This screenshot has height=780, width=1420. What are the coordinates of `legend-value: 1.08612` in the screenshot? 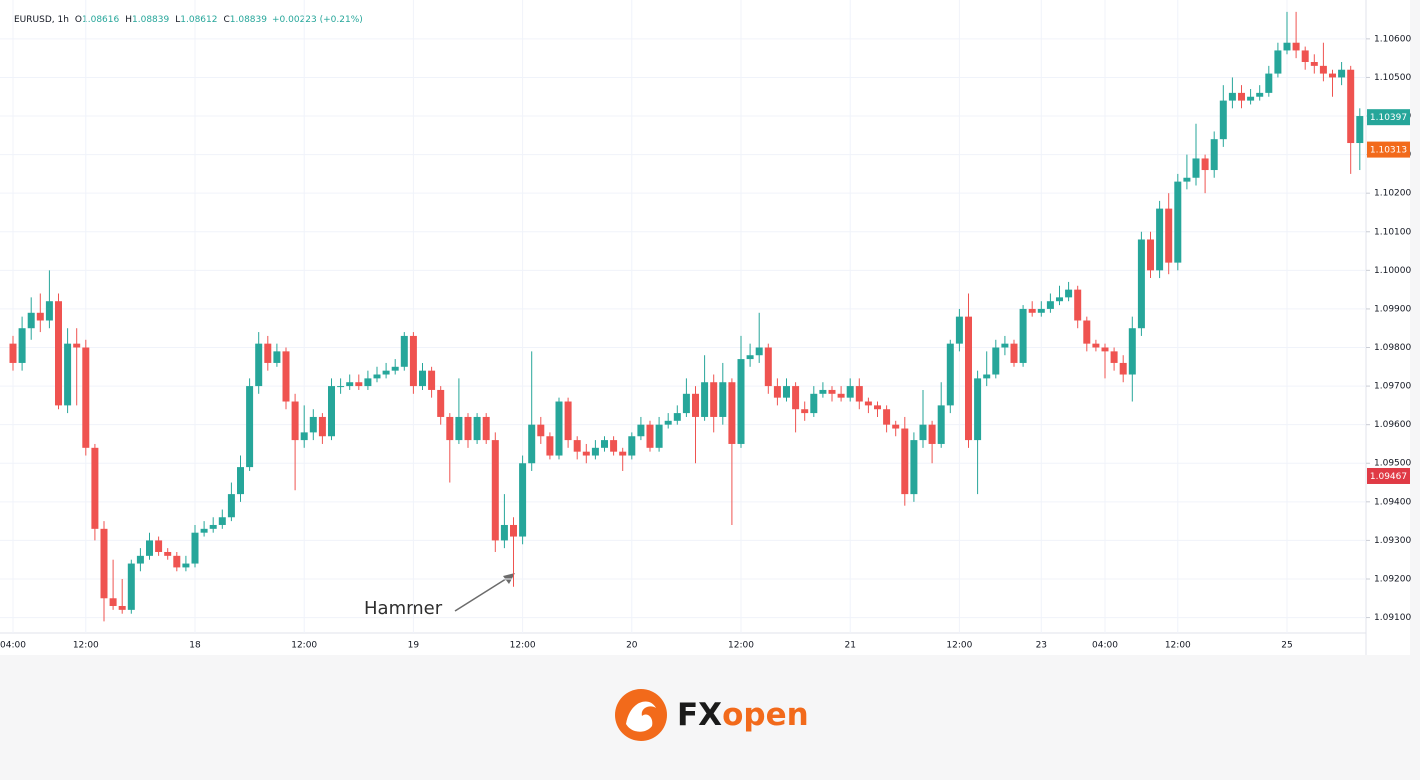 It's located at (198, 20).